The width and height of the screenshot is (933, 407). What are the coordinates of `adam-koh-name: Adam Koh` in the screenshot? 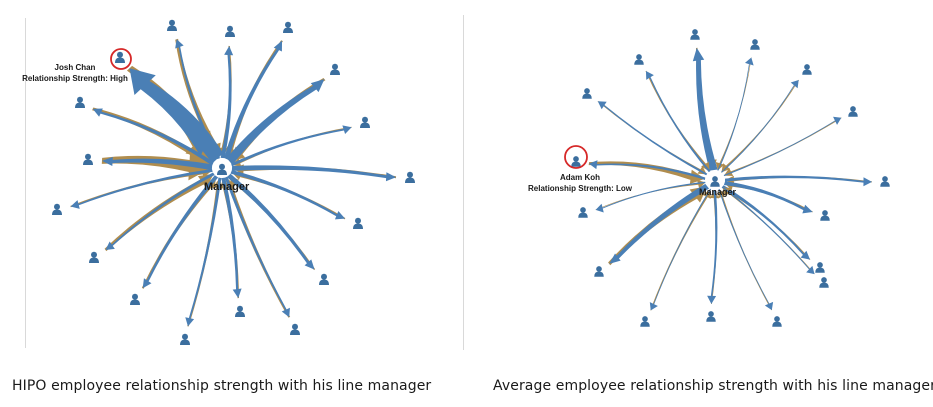 It's located at (580, 177).